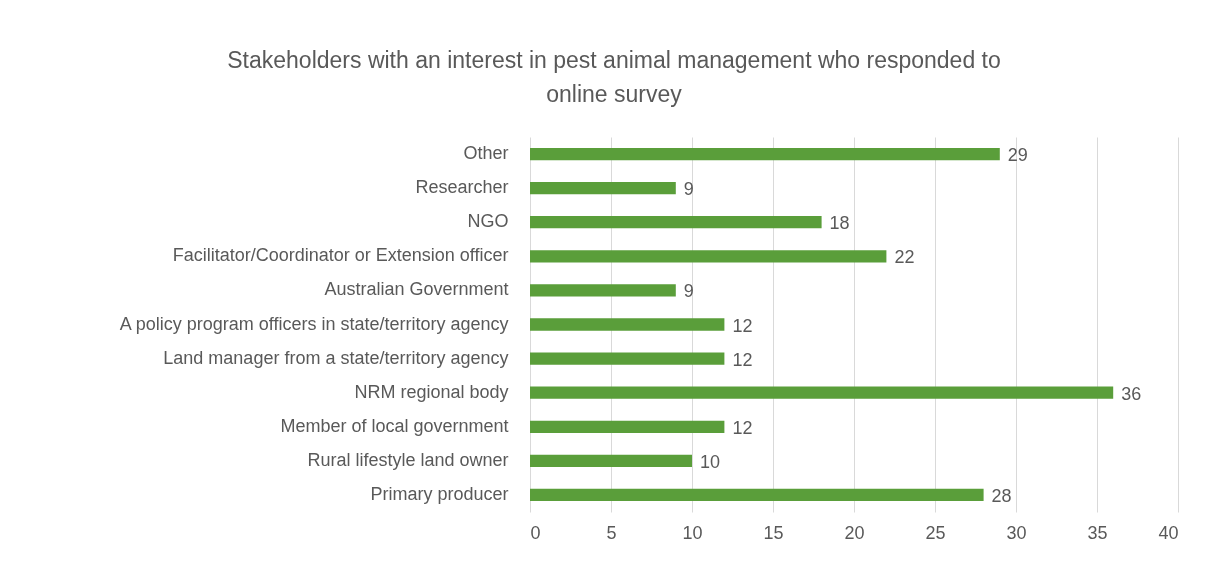  Describe the element at coordinates (611, 532) in the screenshot. I see `x-tick-label: 5` at that location.